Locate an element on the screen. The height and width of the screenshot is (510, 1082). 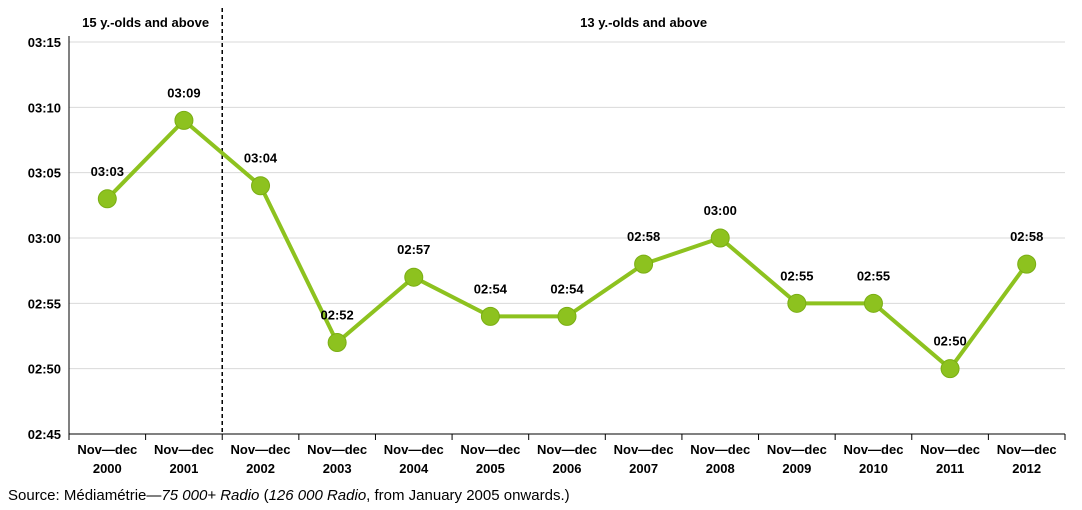
x-tick-label: 2000 is located at coordinates (107, 468).